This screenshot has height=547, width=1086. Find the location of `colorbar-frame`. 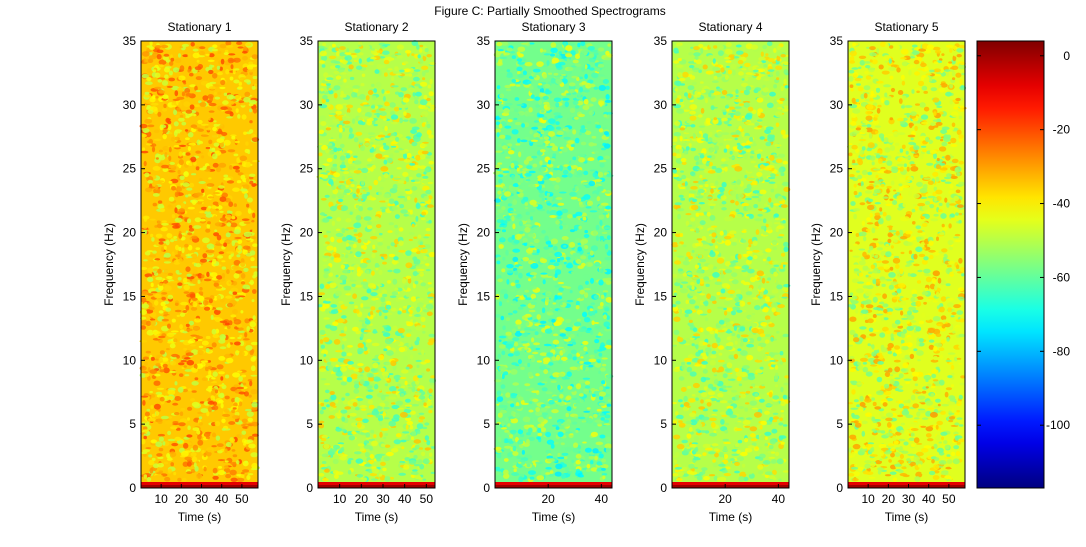

colorbar-frame is located at coordinates (1010, 264).